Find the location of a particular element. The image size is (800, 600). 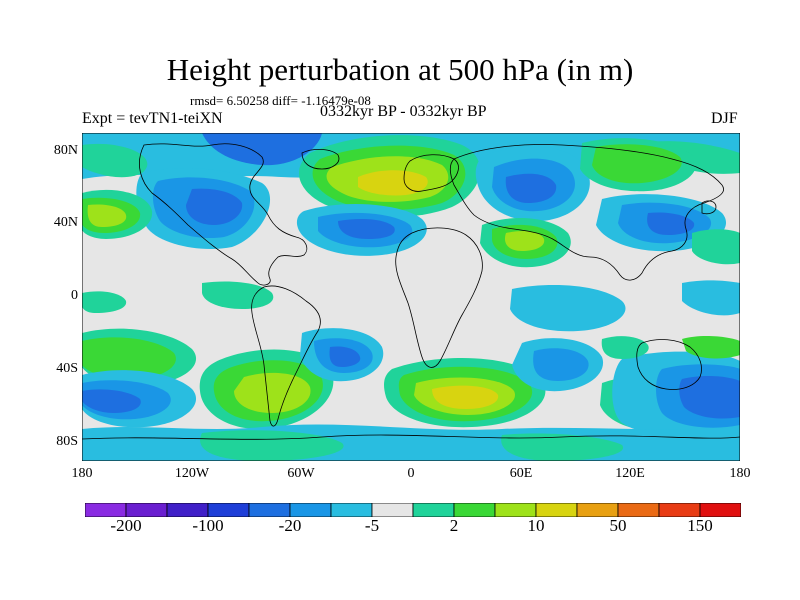

plot-title: Height perturbation at 500 hPa (in m) is located at coordinates (400, 69).